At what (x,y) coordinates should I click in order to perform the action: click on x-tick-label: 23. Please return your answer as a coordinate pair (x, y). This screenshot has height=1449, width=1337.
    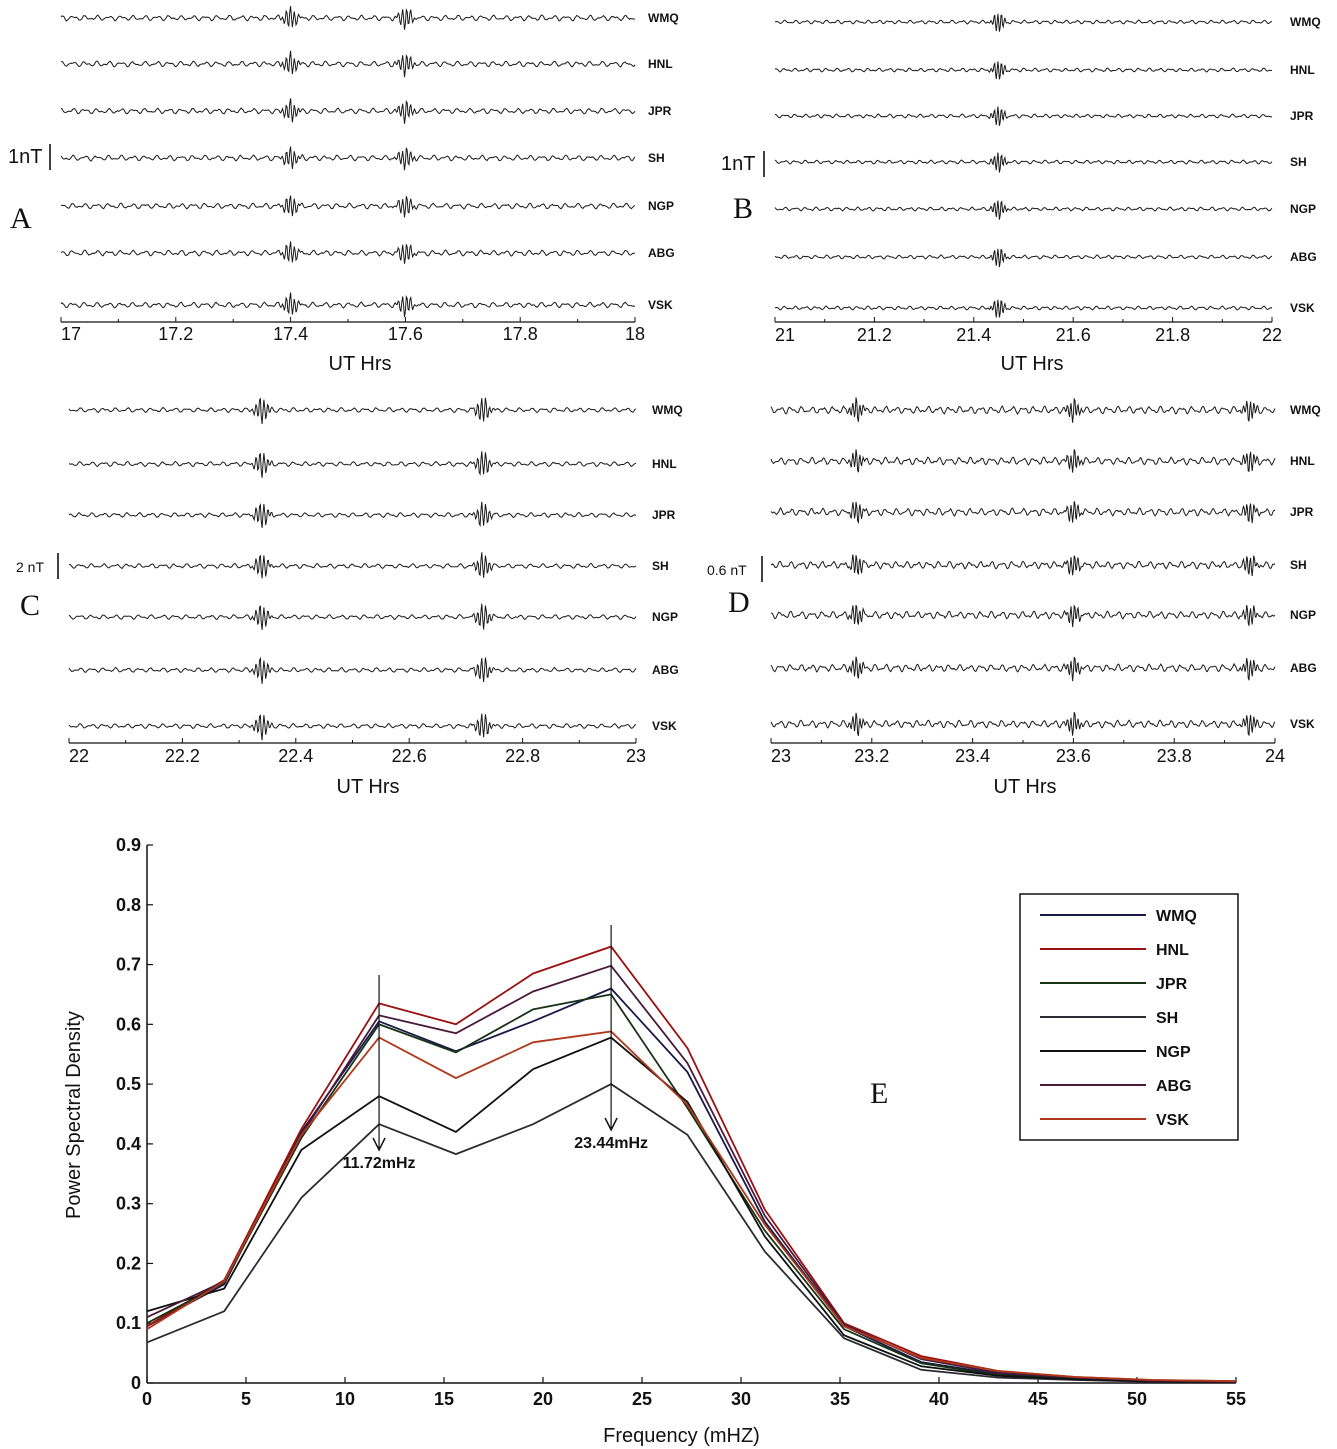
    Looking at the image, I should click on (636, 756).